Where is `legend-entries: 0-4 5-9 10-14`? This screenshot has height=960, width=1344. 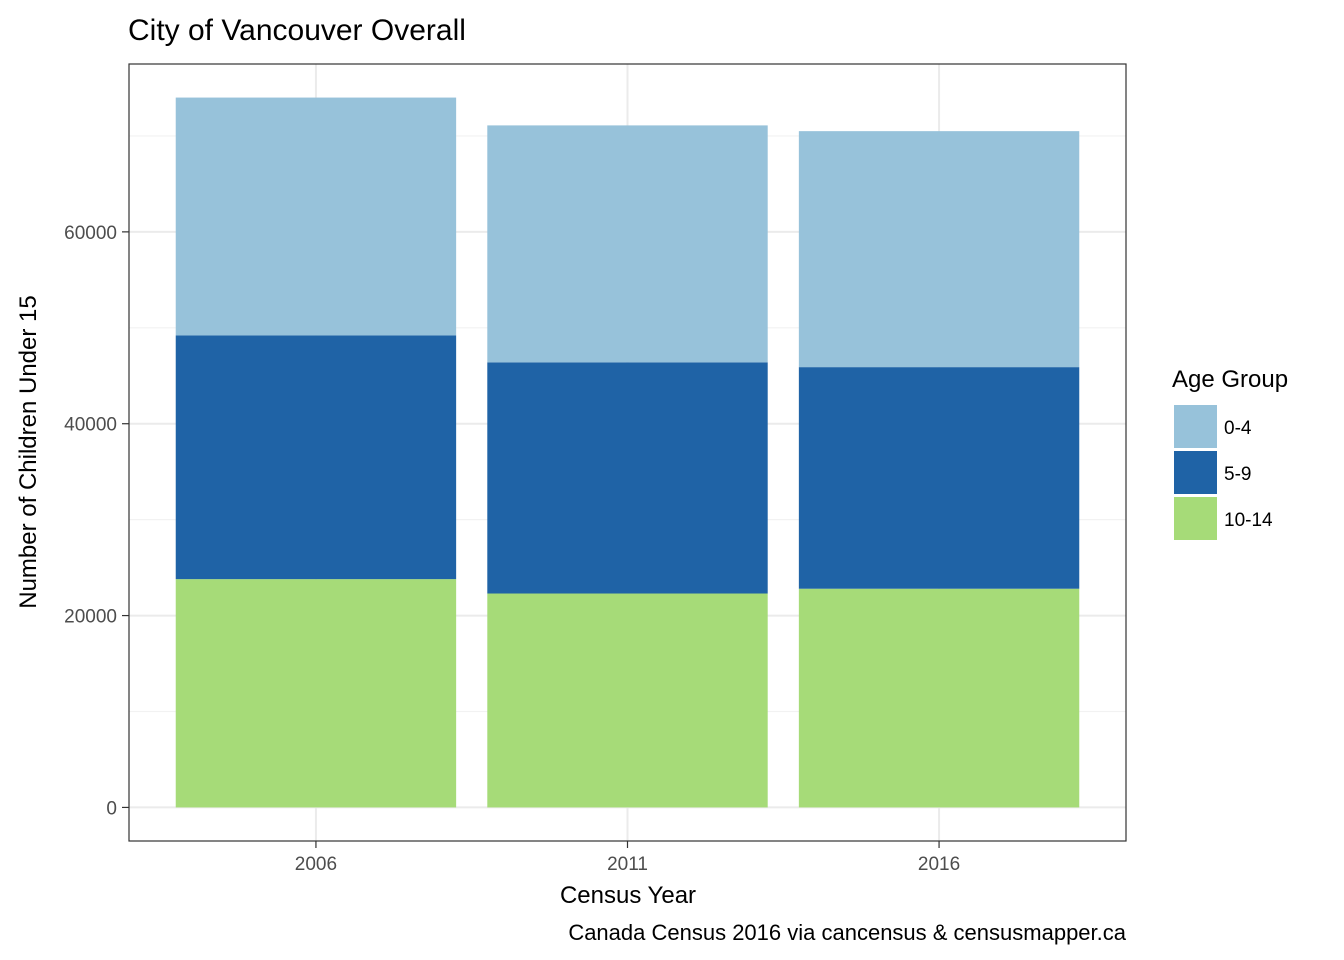 legend-entries: 0-4 5-9 10-14 is located at coordinates (1223, 472).